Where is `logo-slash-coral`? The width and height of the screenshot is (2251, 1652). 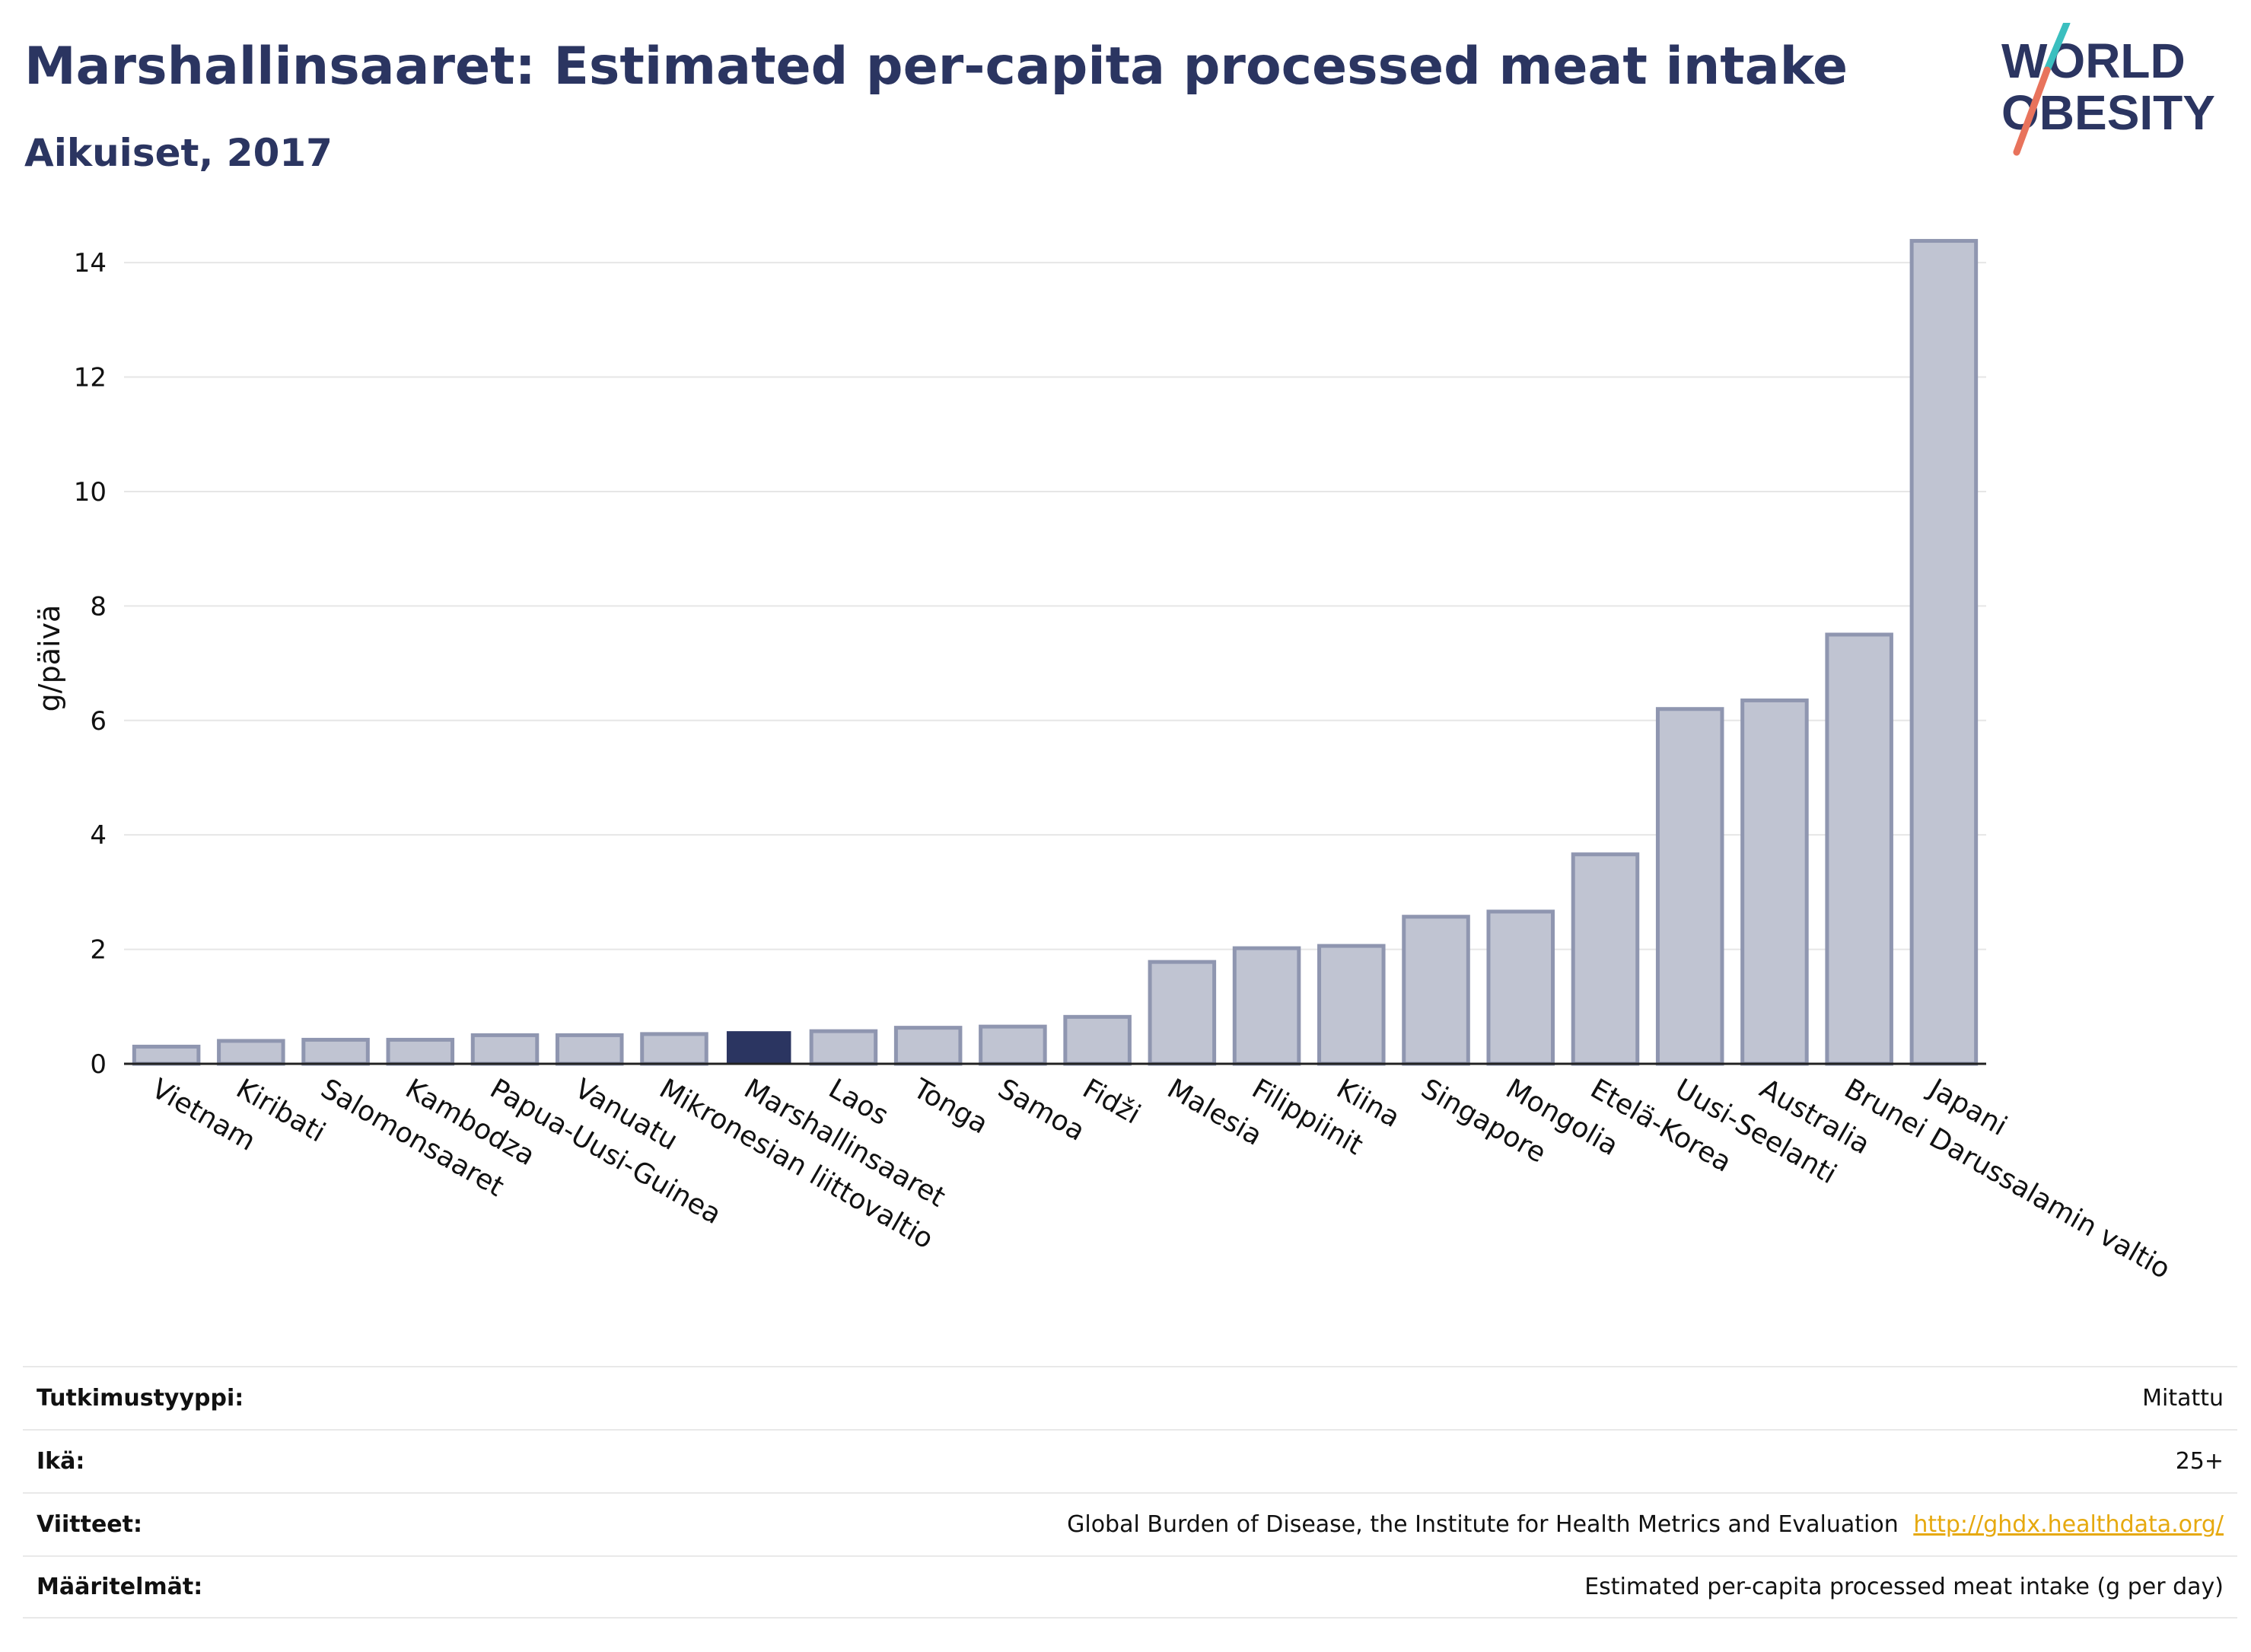
logo-slash-coral is located at coordinates (2032, 111).